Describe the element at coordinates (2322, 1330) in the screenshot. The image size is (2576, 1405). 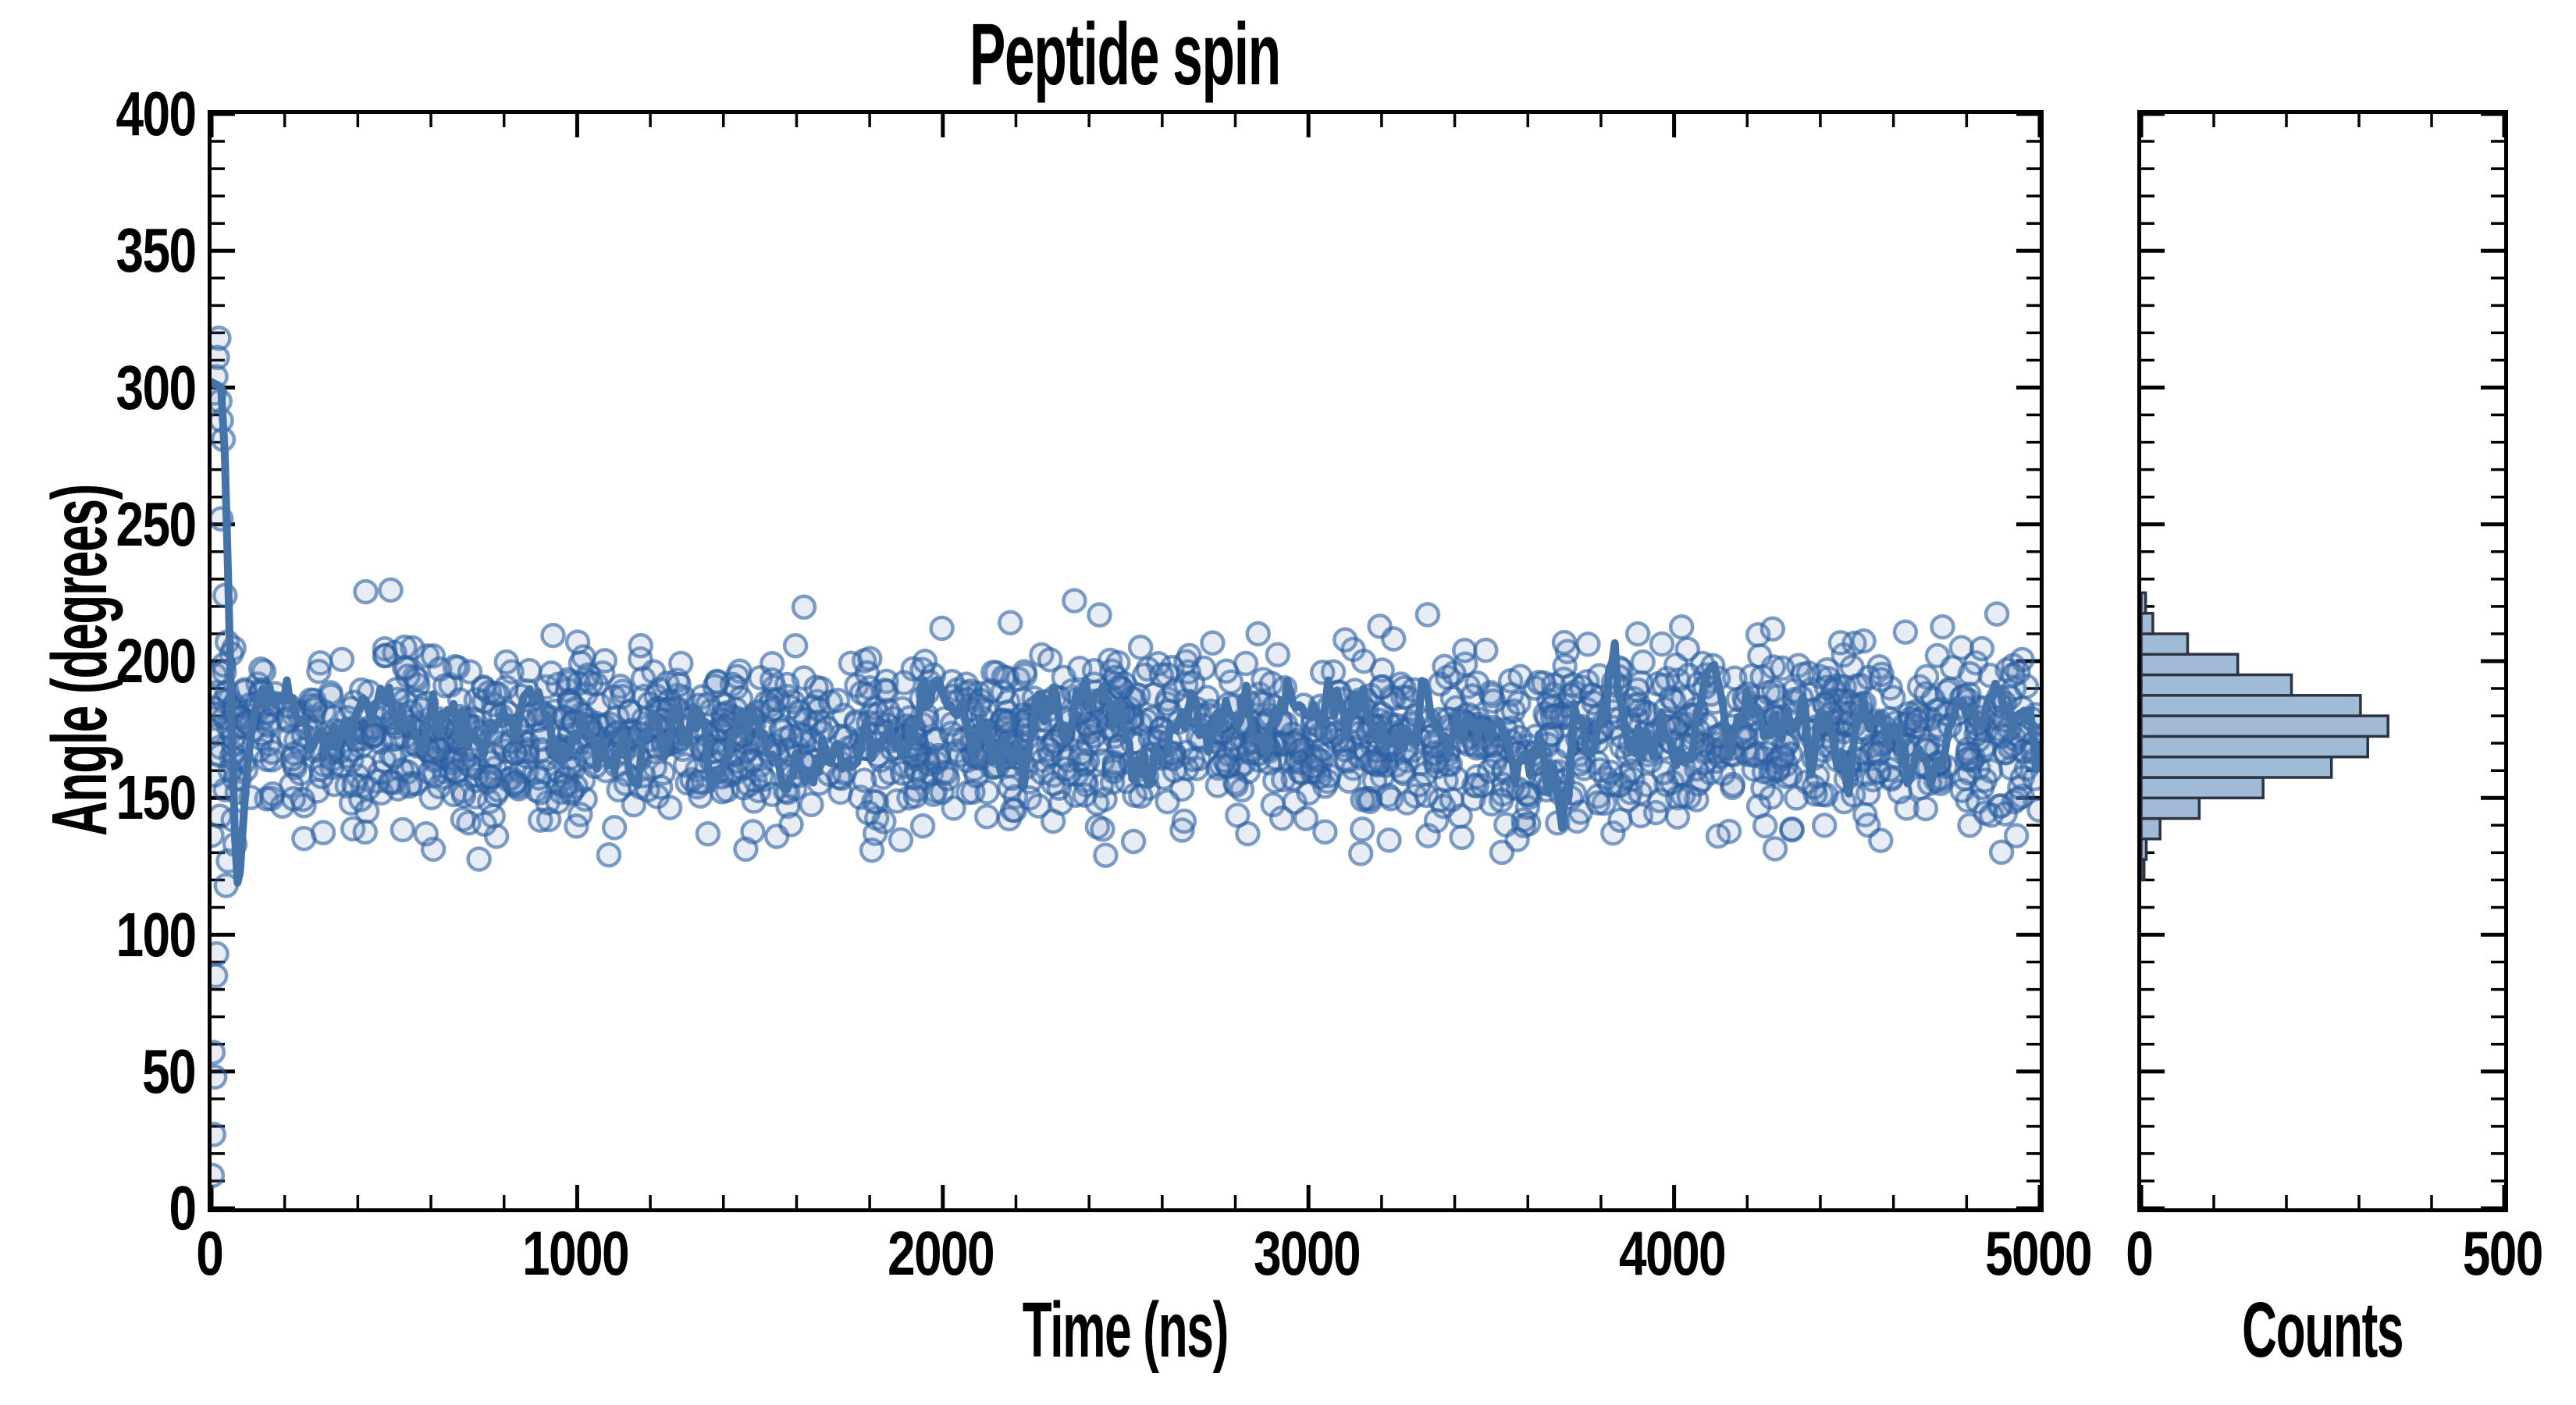
I see `hist-x-axis-label: Counts` at that location.